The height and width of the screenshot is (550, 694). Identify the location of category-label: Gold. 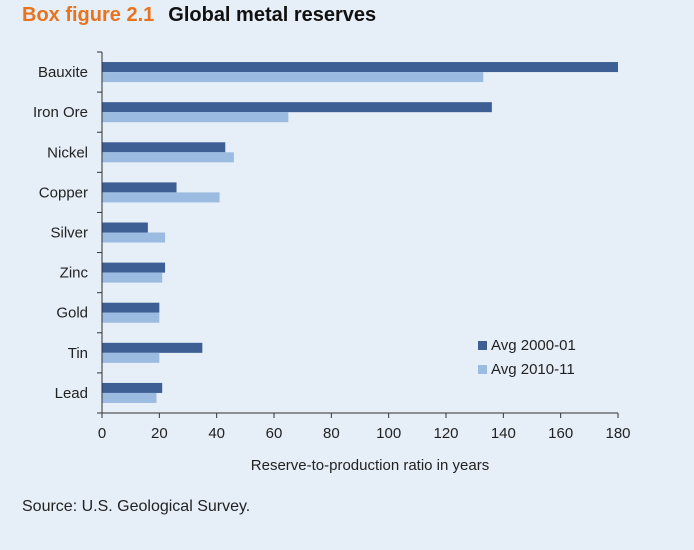
(72, 313).